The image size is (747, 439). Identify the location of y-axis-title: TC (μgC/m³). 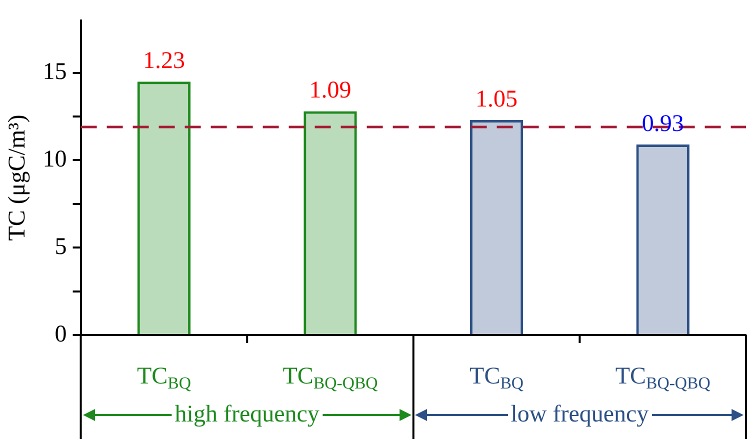
(17, 177).